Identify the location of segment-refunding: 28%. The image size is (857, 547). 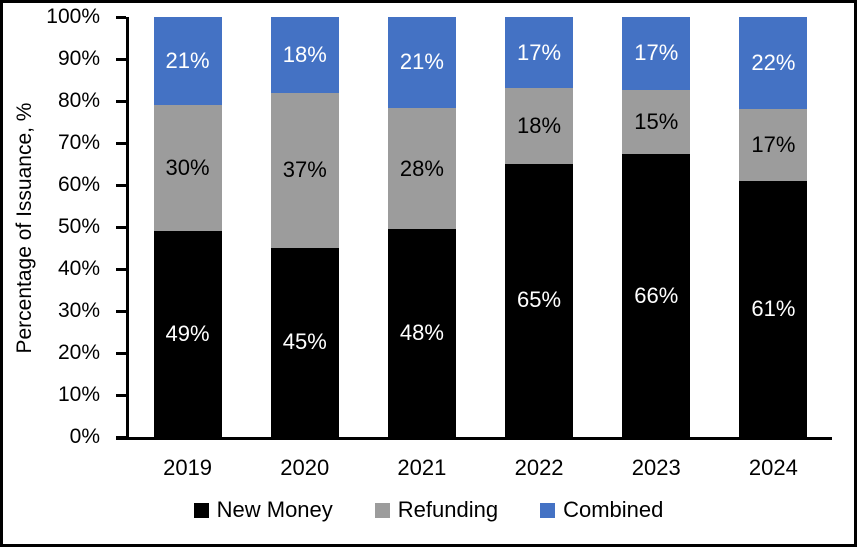
(421, 168).